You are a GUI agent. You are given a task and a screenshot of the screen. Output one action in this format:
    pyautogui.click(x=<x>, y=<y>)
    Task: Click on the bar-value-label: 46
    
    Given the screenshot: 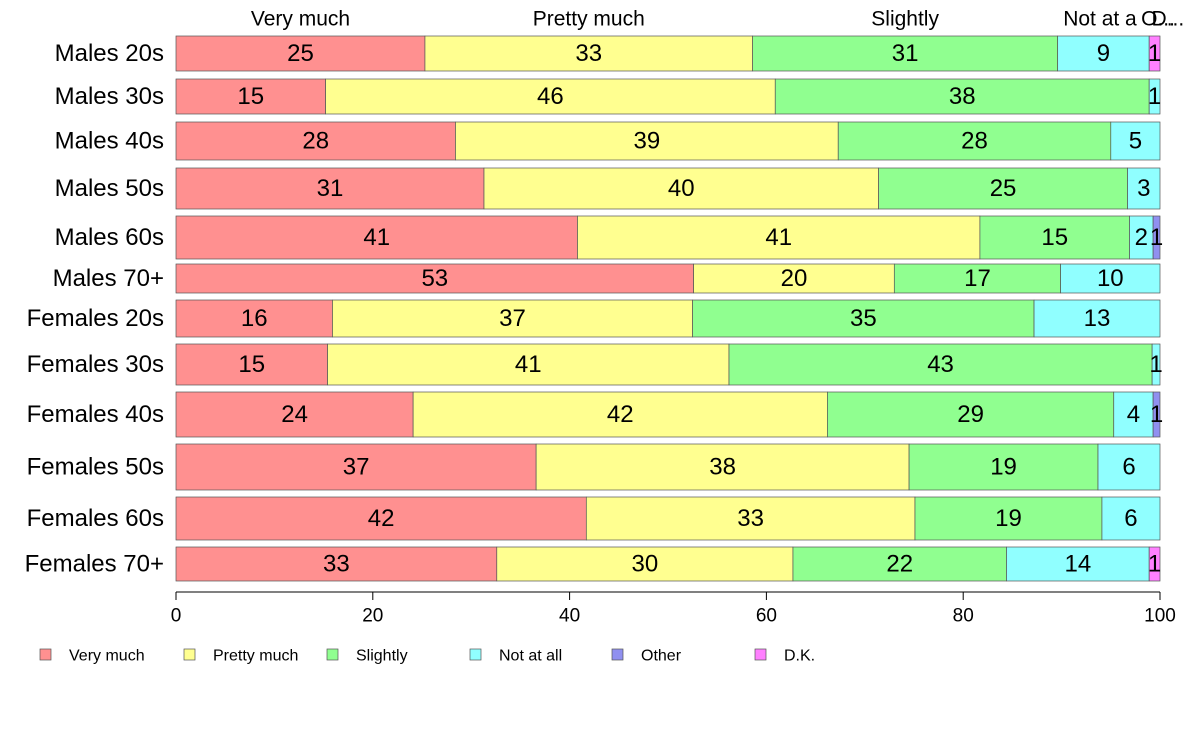 What is the action you would take?
    pyautogui.click(x=550, y=96)
    